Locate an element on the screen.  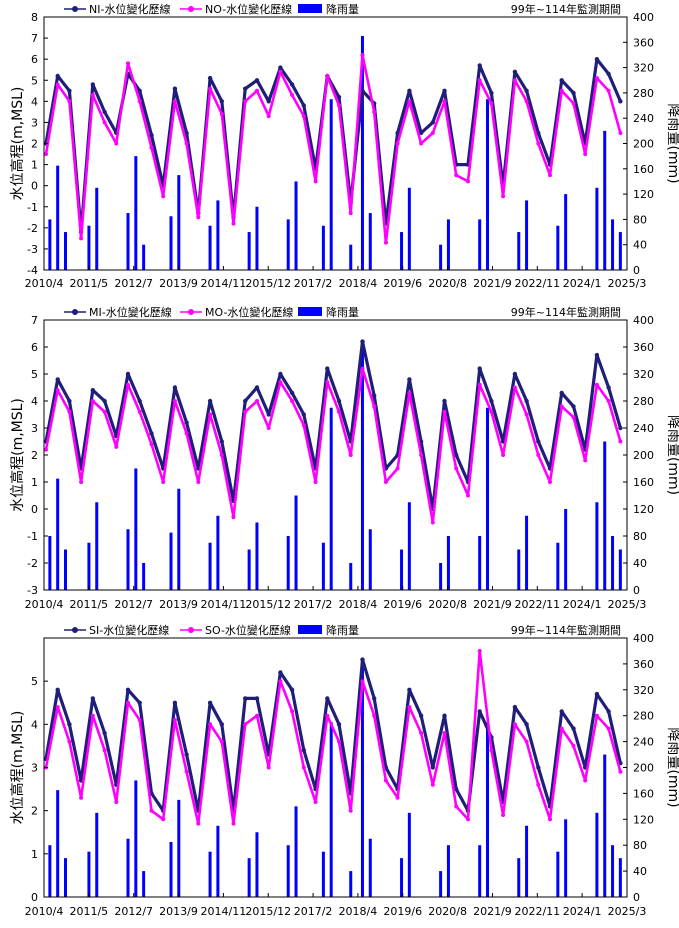
y2-tick-label: 200 is located at coordinates (643, 455).